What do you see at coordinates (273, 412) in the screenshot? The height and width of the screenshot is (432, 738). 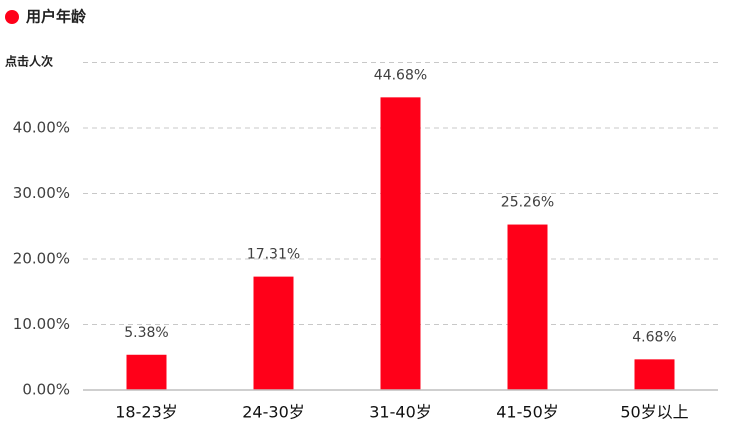 I see `x-tick-label: 24-30岁` at bounding box center [273, 412].